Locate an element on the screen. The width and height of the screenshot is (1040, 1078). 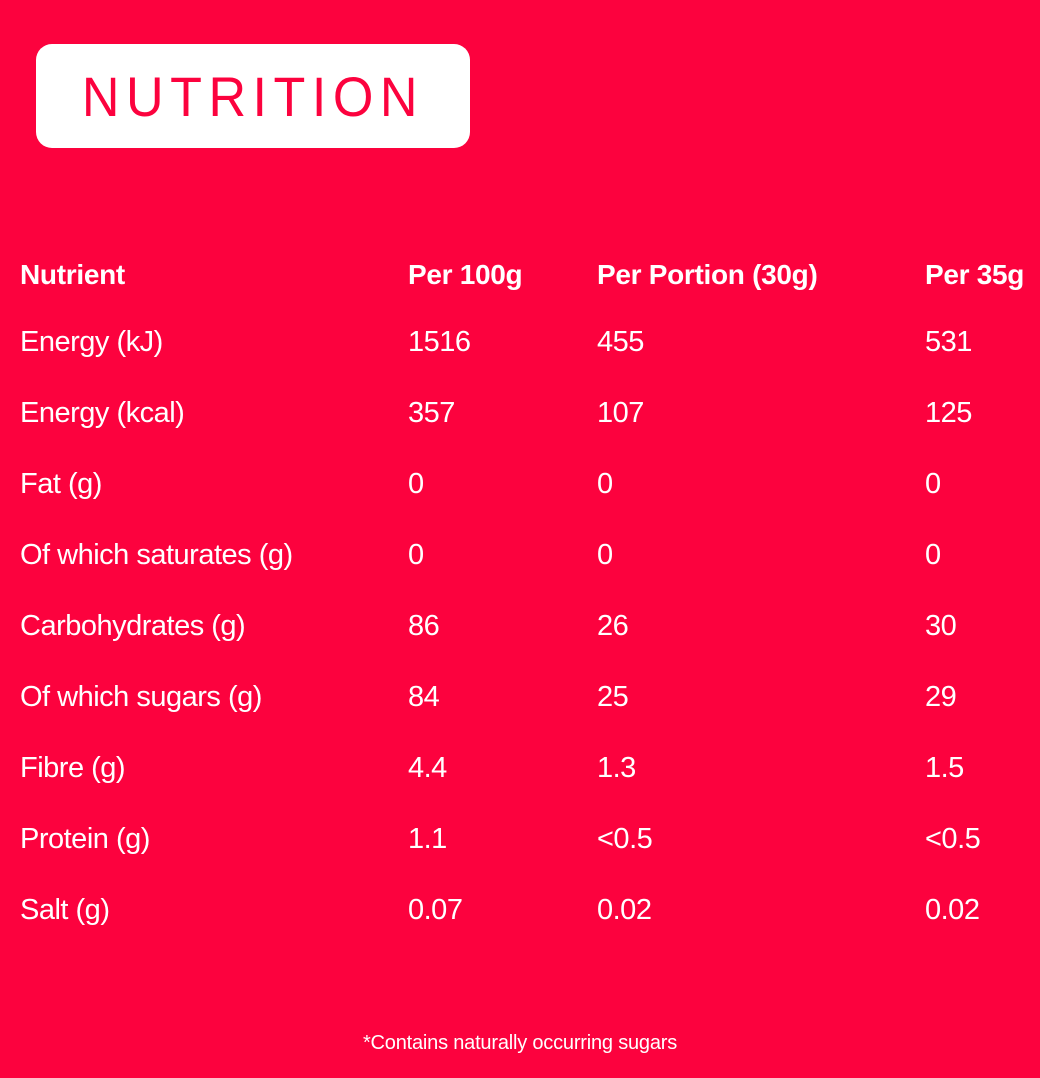
value-per-35g: 30 is located at coordinates (941, 626).